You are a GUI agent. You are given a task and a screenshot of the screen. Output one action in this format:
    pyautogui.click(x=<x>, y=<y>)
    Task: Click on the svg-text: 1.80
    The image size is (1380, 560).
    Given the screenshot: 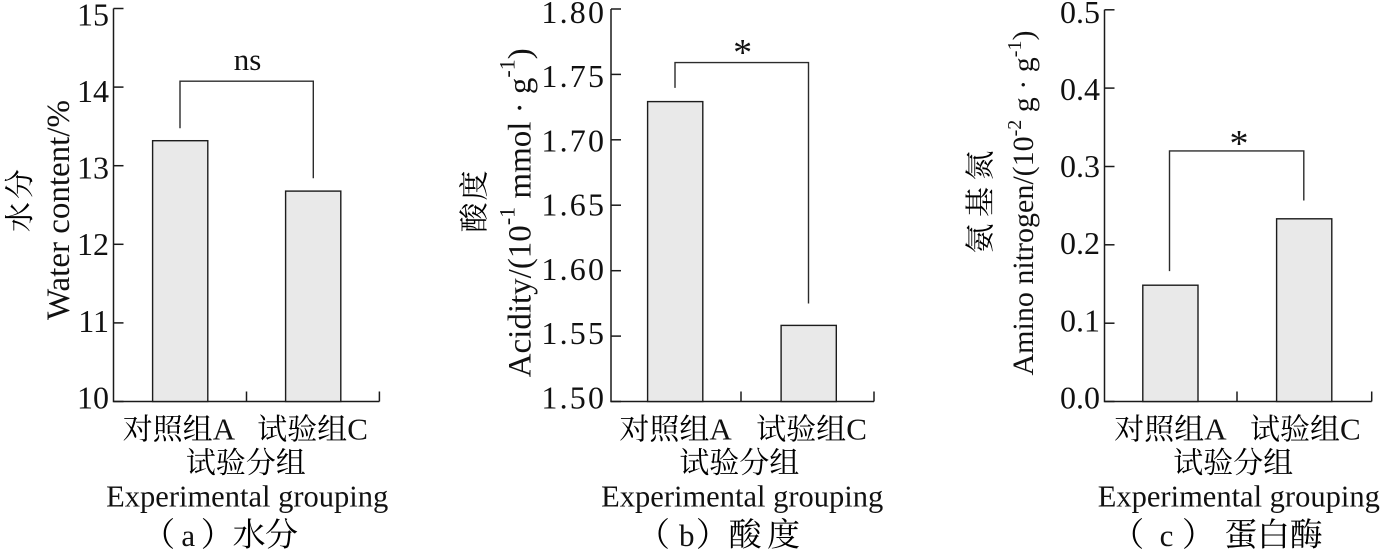 What is the action you would take?
    pyautogui.click(x=573, y=15)
    